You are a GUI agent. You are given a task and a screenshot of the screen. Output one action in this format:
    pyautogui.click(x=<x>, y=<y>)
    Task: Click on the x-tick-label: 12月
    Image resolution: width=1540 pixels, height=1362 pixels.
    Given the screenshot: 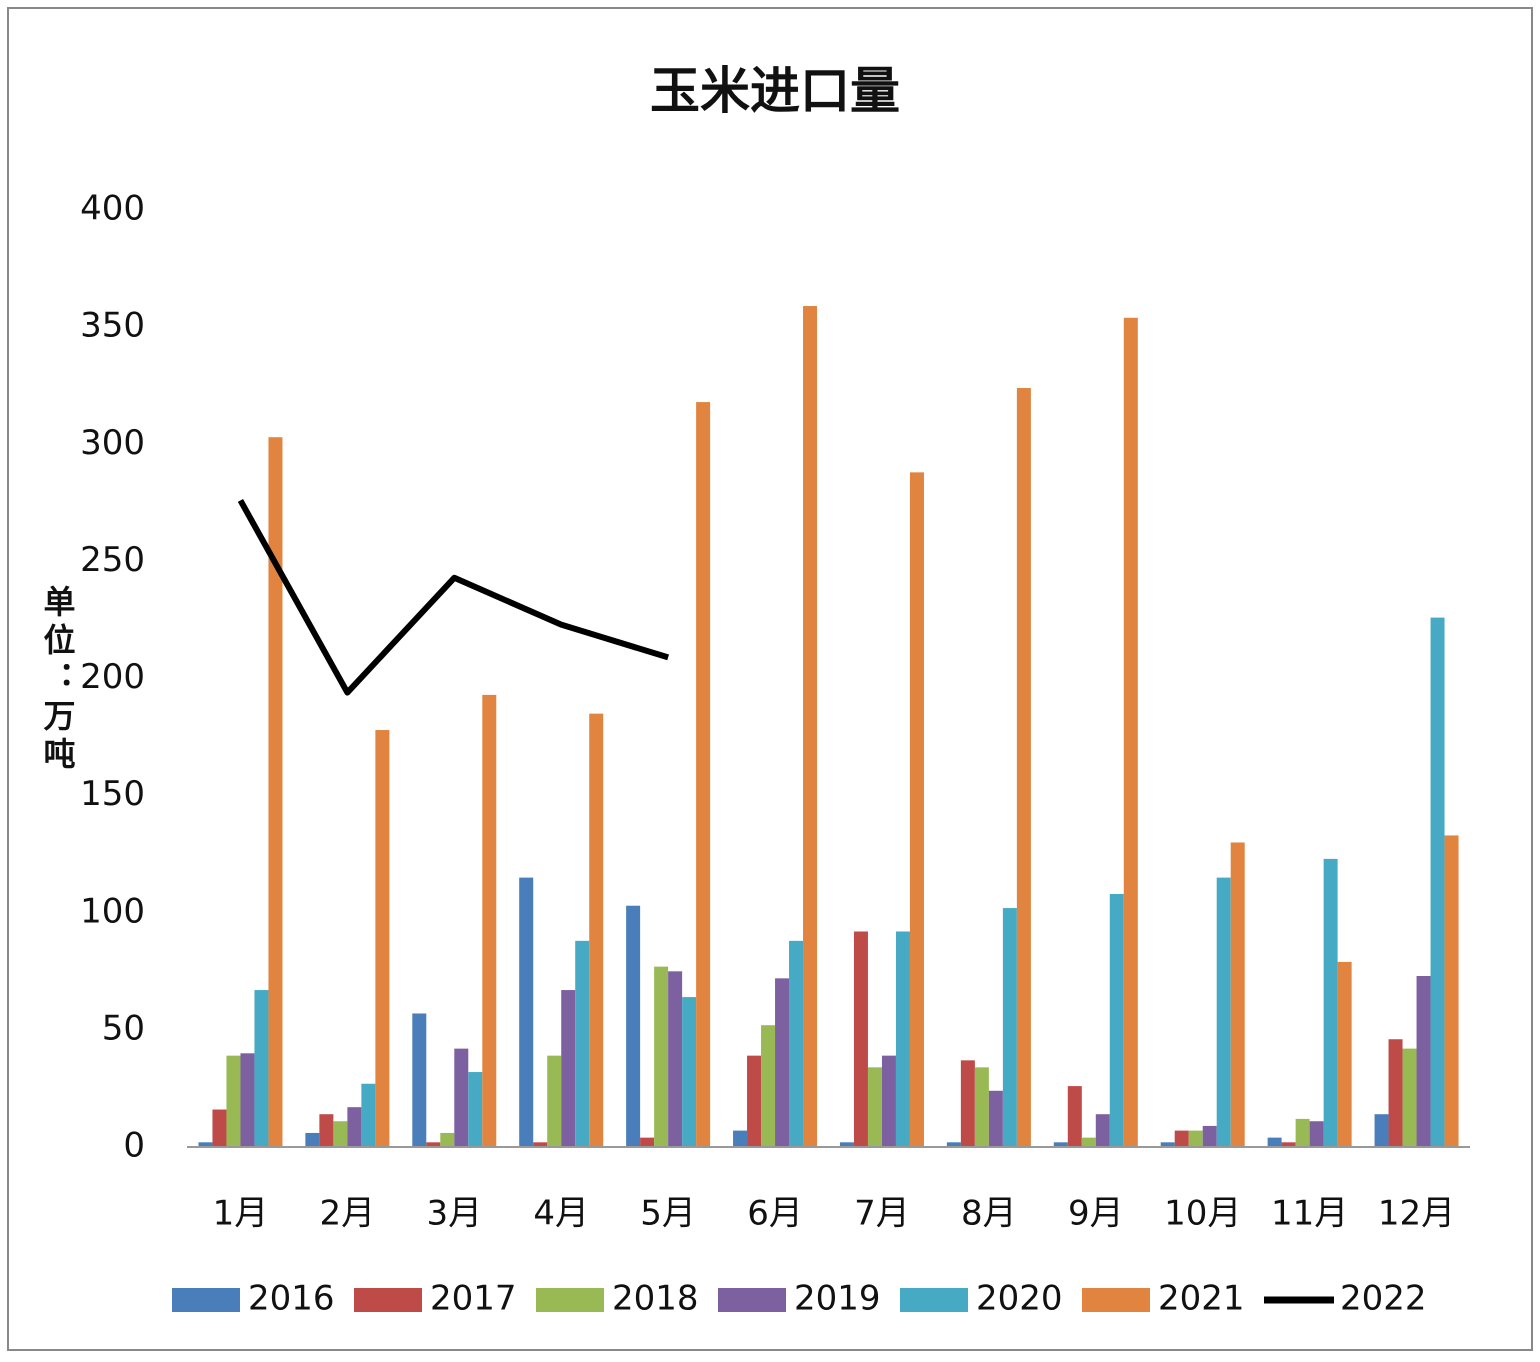 What is the action you would take?
    pyautogui.click(x=1416, y=1214)
    